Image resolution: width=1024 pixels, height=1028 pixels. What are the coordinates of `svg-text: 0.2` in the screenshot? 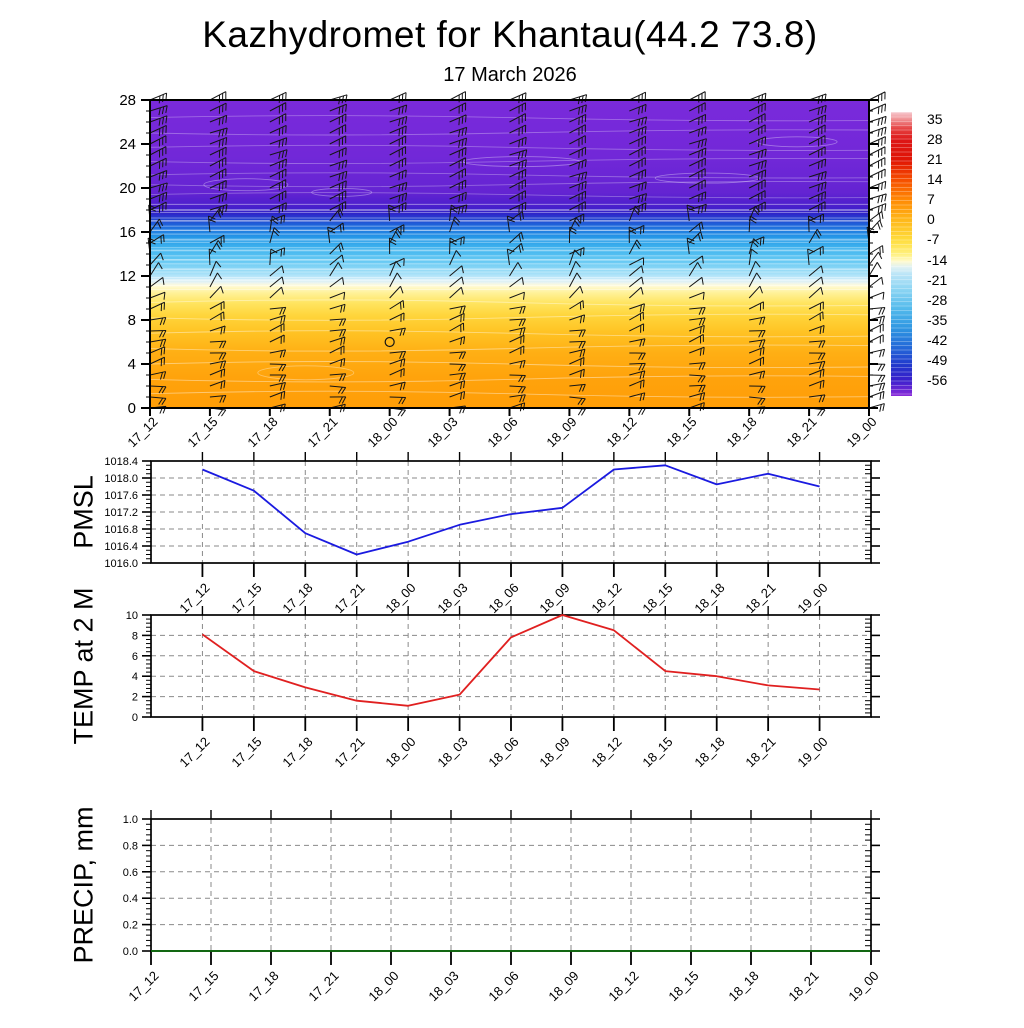 It's located at (130, 926).